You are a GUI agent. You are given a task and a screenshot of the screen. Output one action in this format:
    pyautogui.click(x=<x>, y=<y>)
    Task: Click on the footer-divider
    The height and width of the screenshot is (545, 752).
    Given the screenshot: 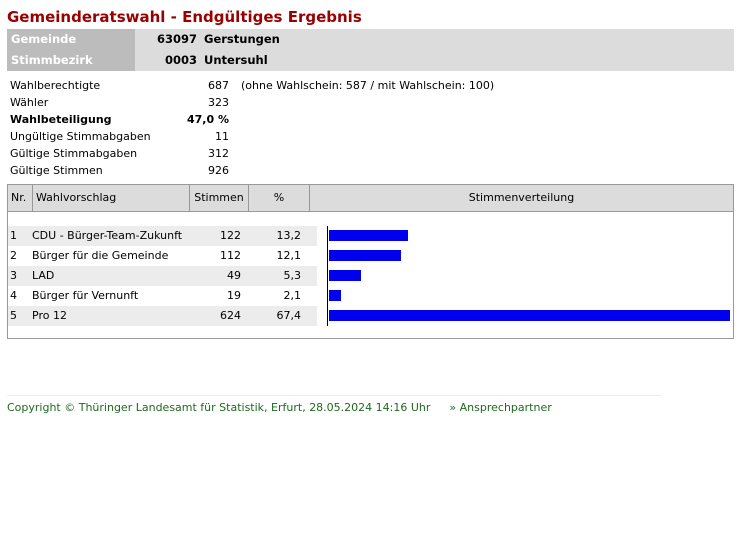 What is the action you would take?
    pyautogui.click(x=334, y=395)
    